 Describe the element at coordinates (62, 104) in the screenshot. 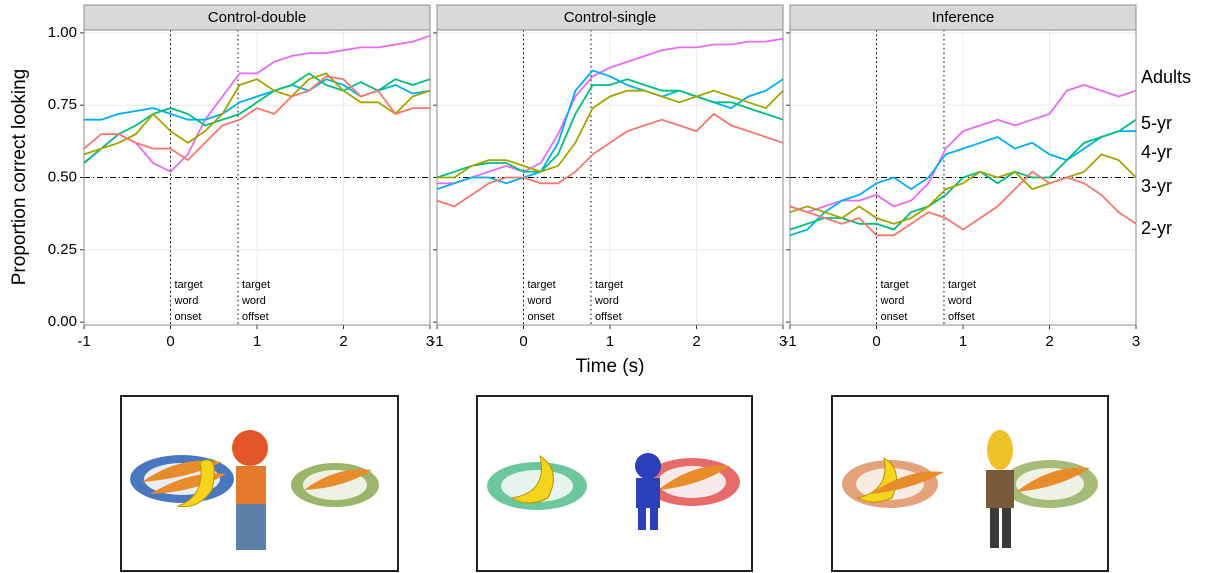

I see `y-tick-label: 0.75` at that location.